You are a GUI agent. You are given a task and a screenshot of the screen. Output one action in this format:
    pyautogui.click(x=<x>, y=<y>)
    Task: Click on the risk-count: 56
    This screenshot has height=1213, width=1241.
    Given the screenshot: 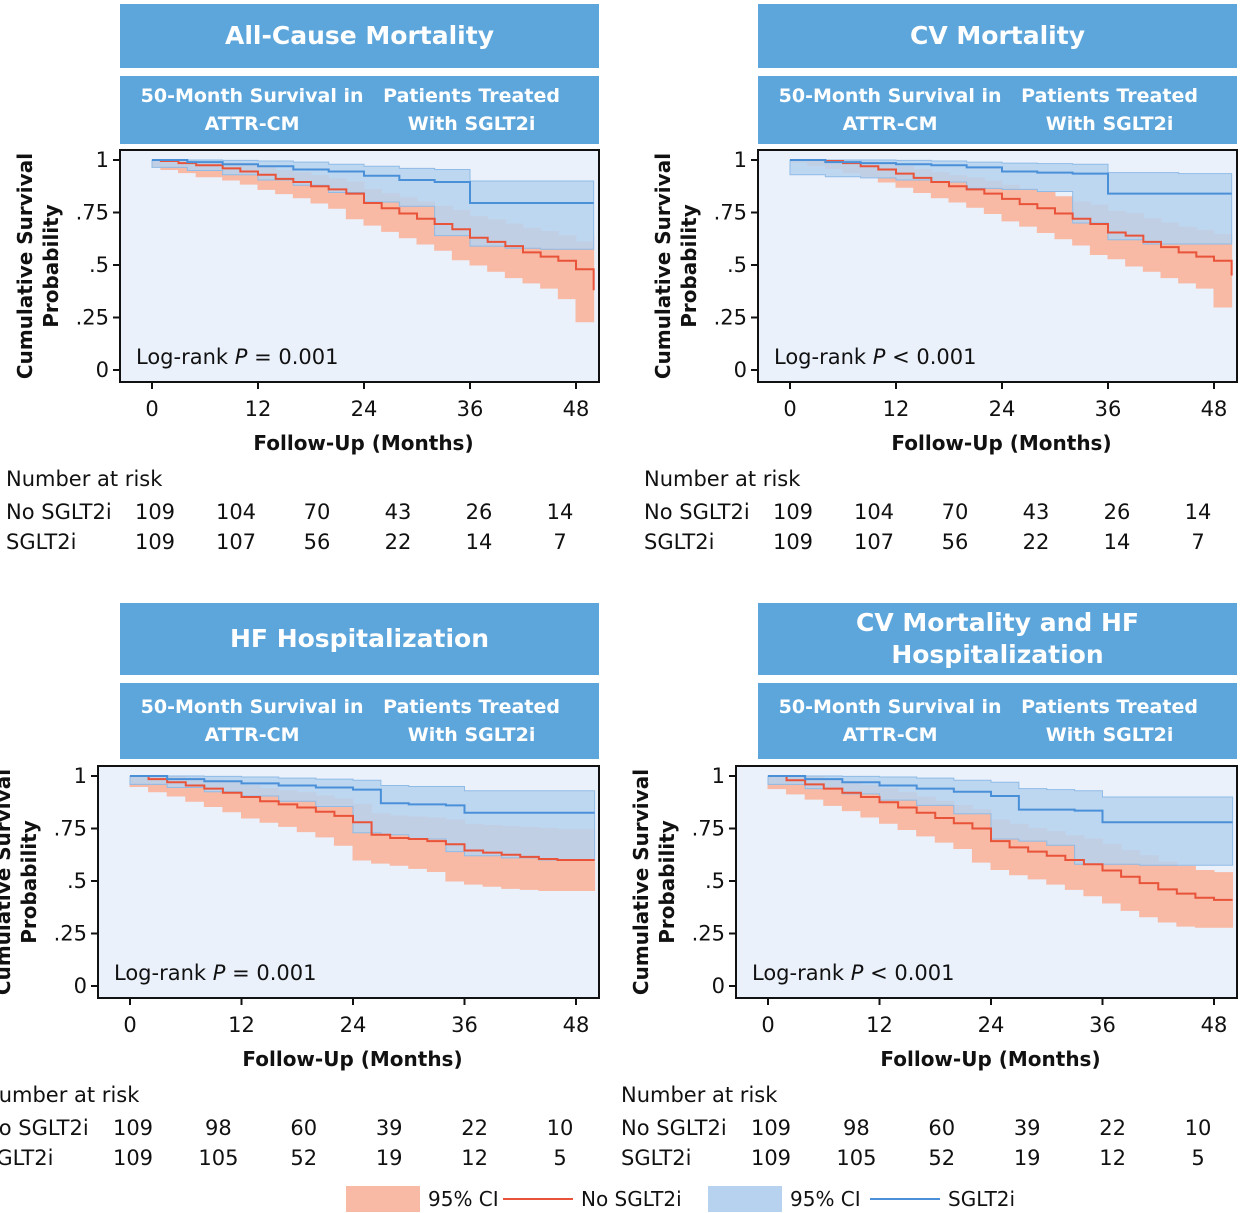 What is the action you would take?
    pyautogui.click(x=955, y=542)
    